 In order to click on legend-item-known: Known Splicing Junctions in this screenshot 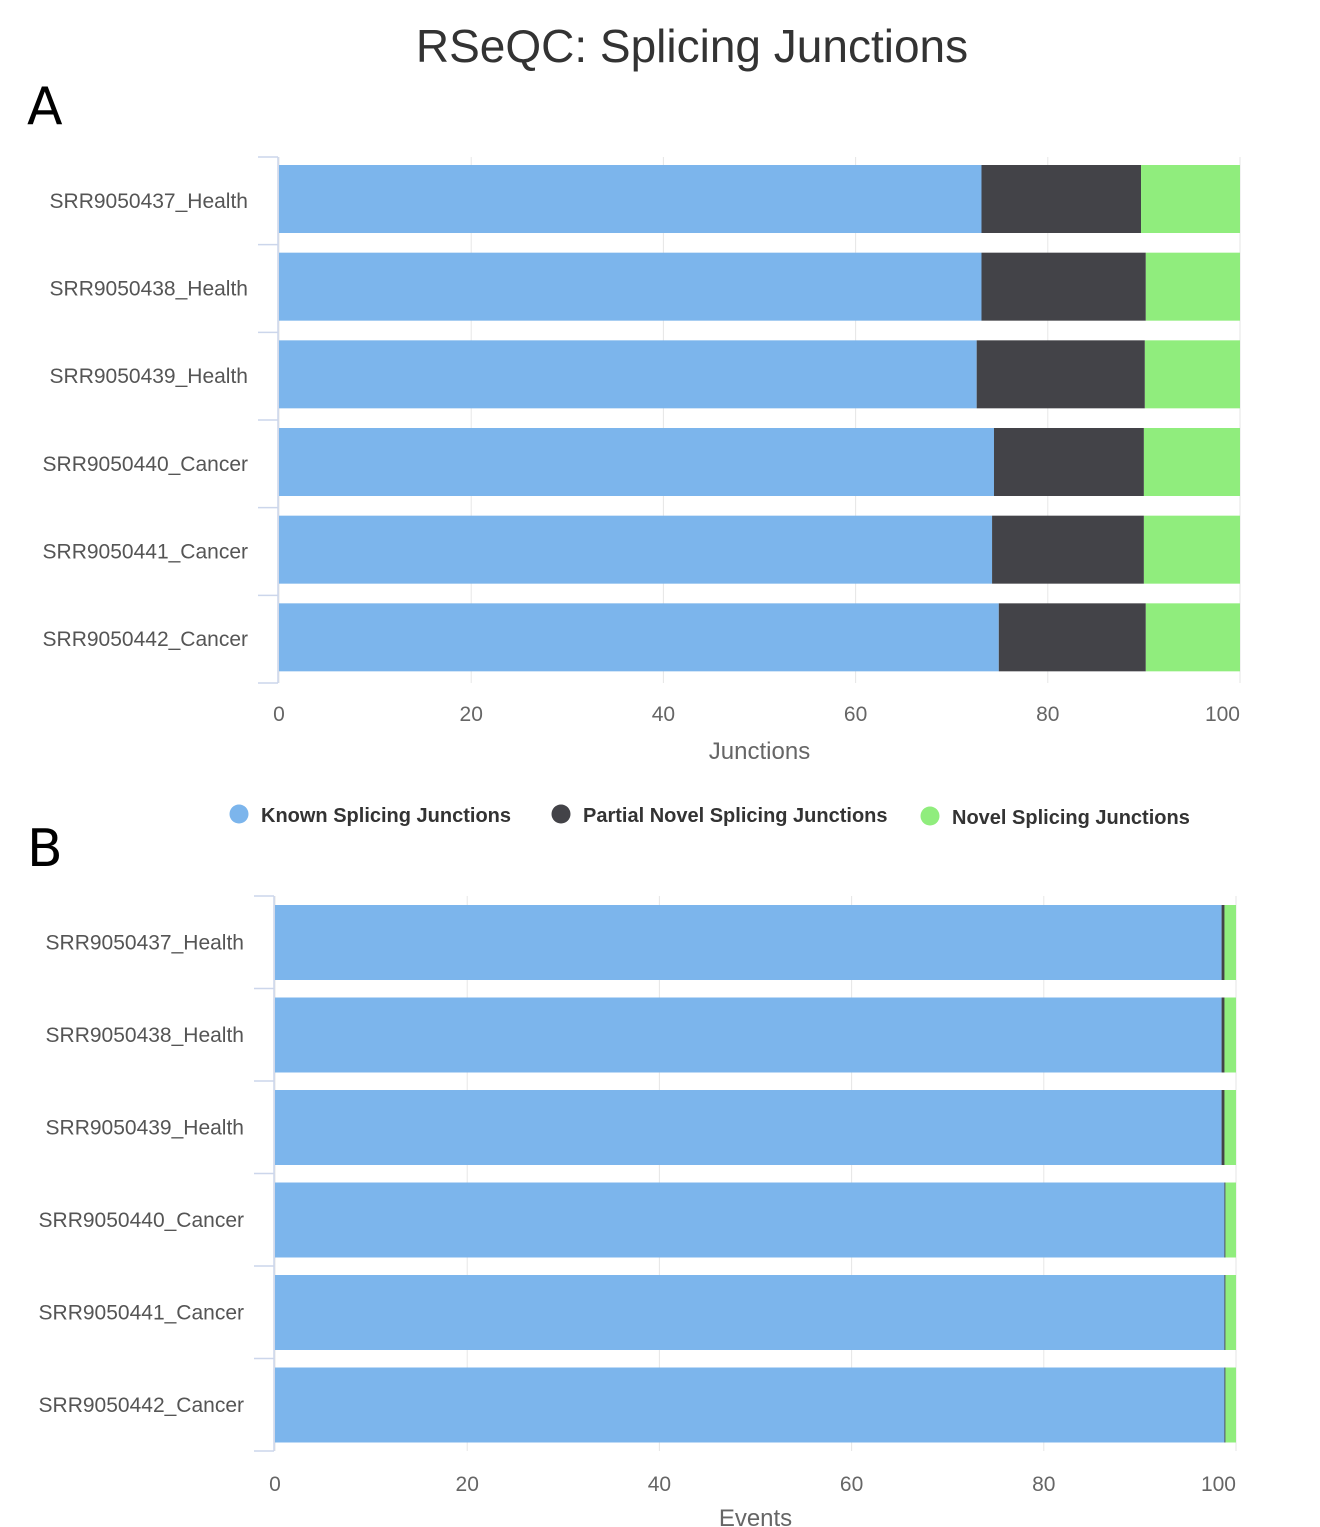, I will do `click(370, 816)`.